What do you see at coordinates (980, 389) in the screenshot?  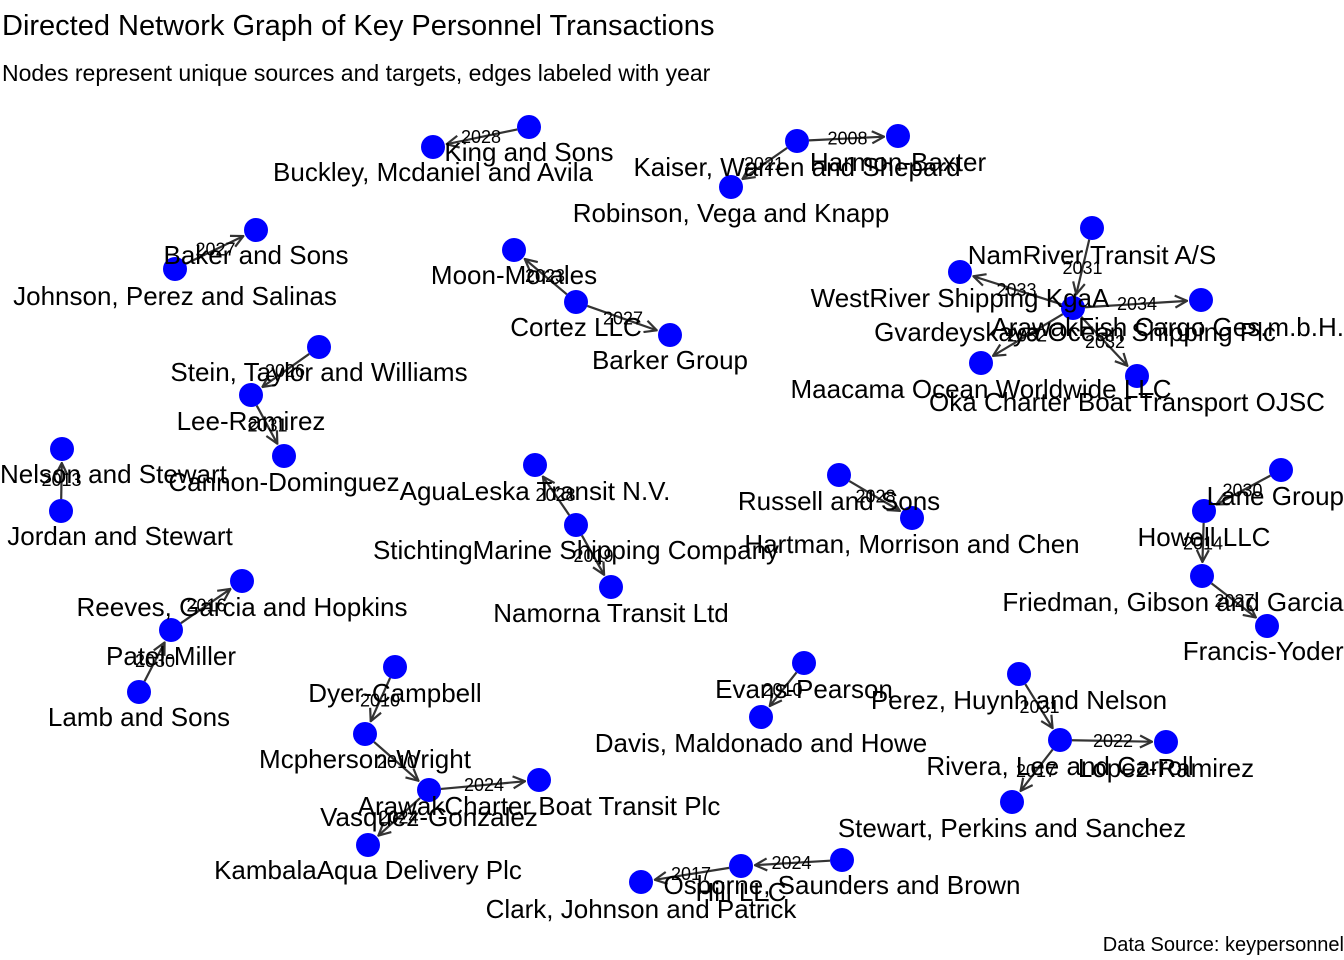 I see `node-label: Maacama Ocean Worldwide LLC` at bounding box center [980, 389].